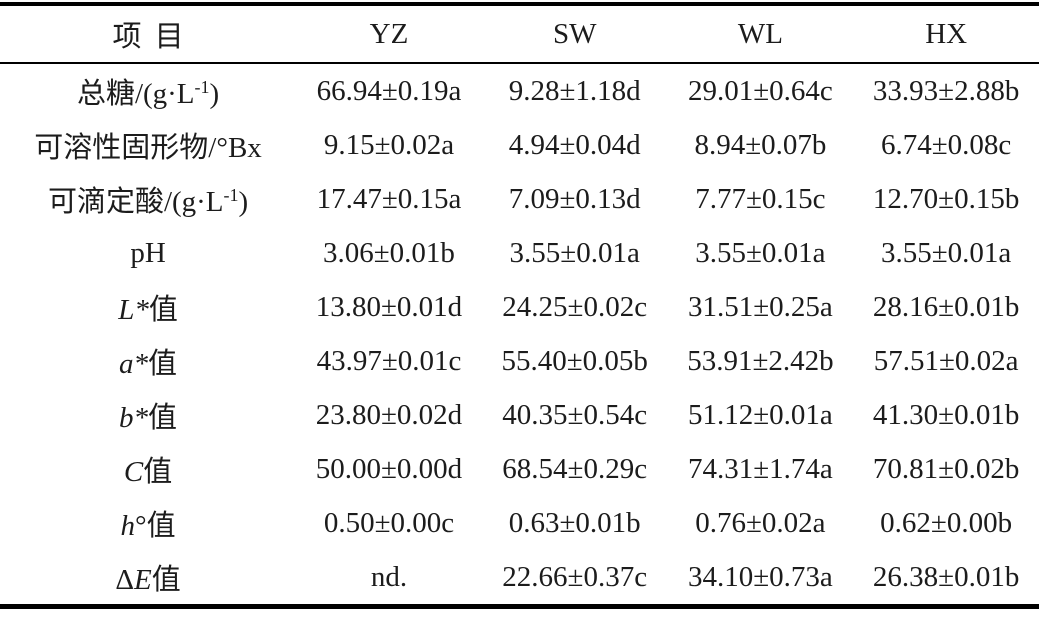  What do you see at coordinates (760, 360) in the screenshot?
I see `cell-value: 53.91±2.42b` at bounding box center [760, 360].